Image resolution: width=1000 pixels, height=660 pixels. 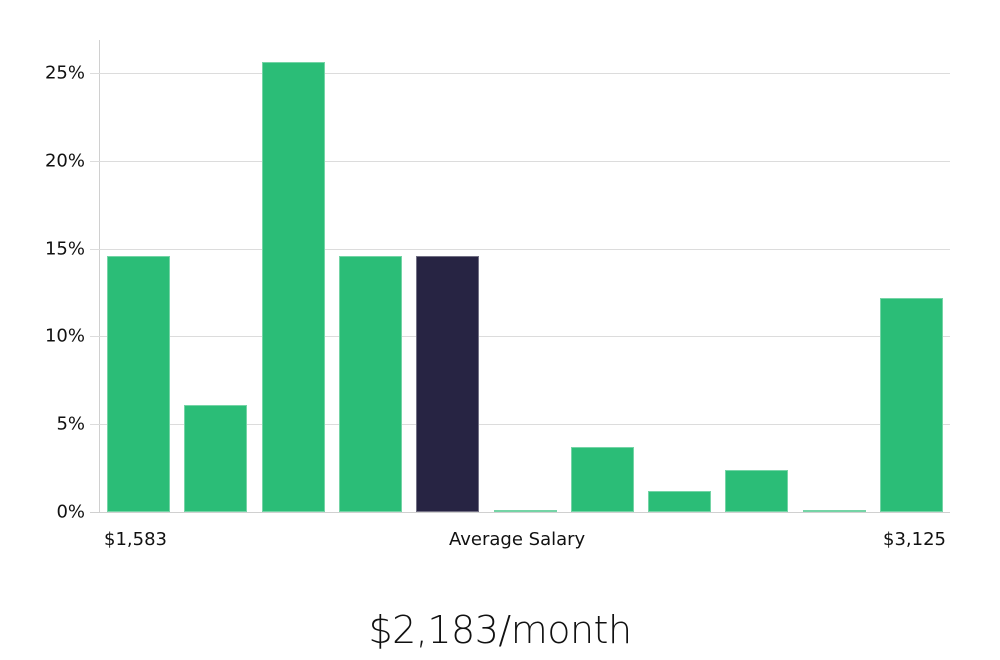 I want to click on y-tick-label: 0%, so click(x=70, y=512).